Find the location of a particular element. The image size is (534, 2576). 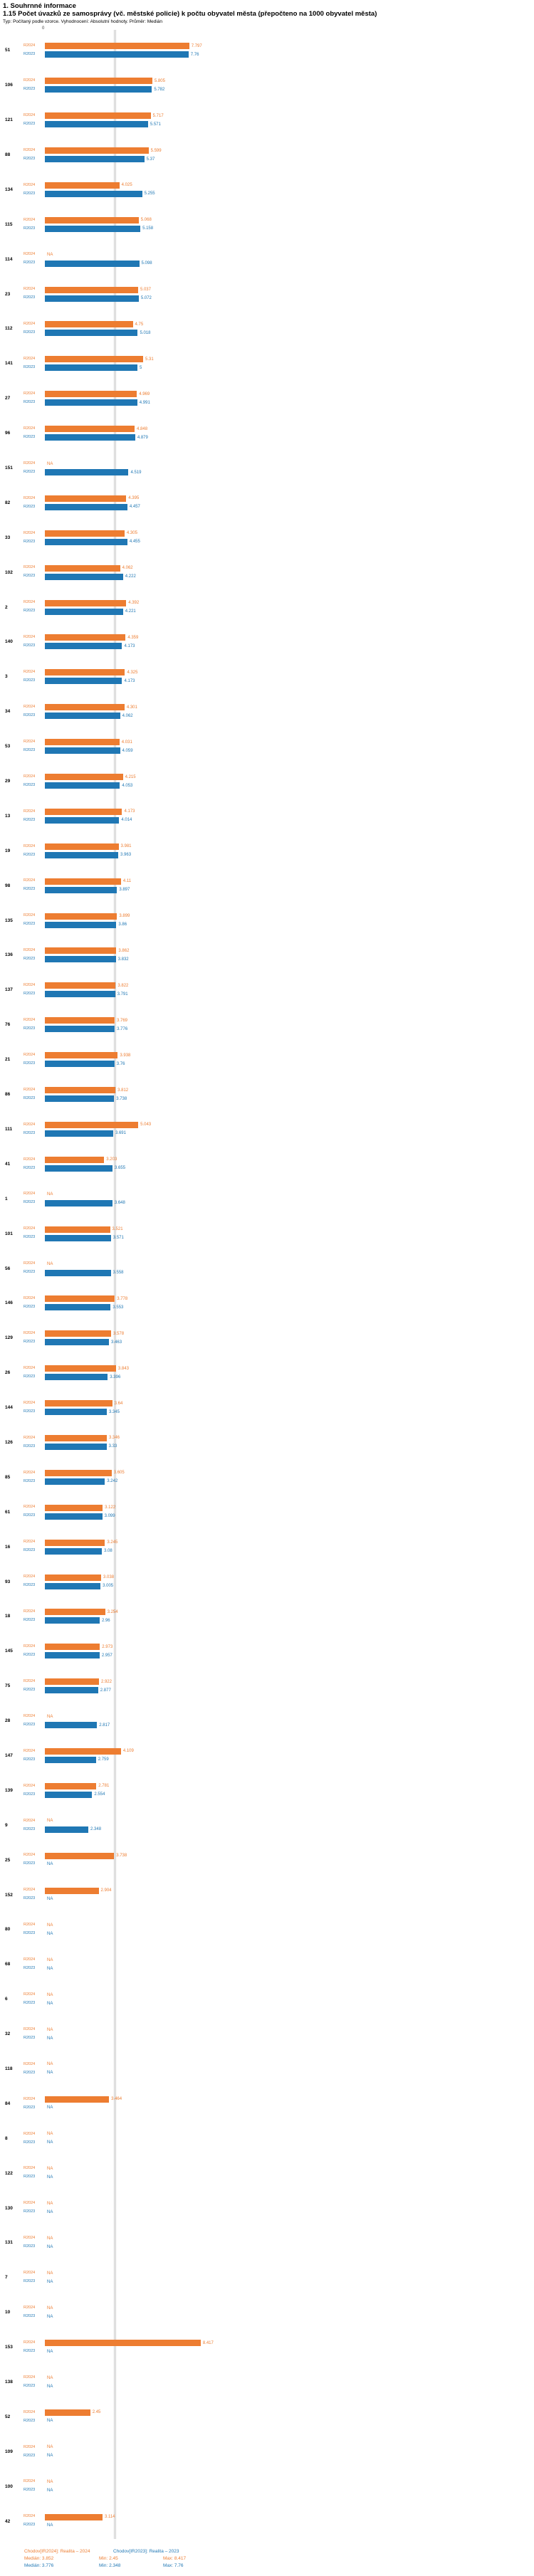

bar-group: 1 R2024 NA R2023 3.648 is located at coordinates (267, 1199).